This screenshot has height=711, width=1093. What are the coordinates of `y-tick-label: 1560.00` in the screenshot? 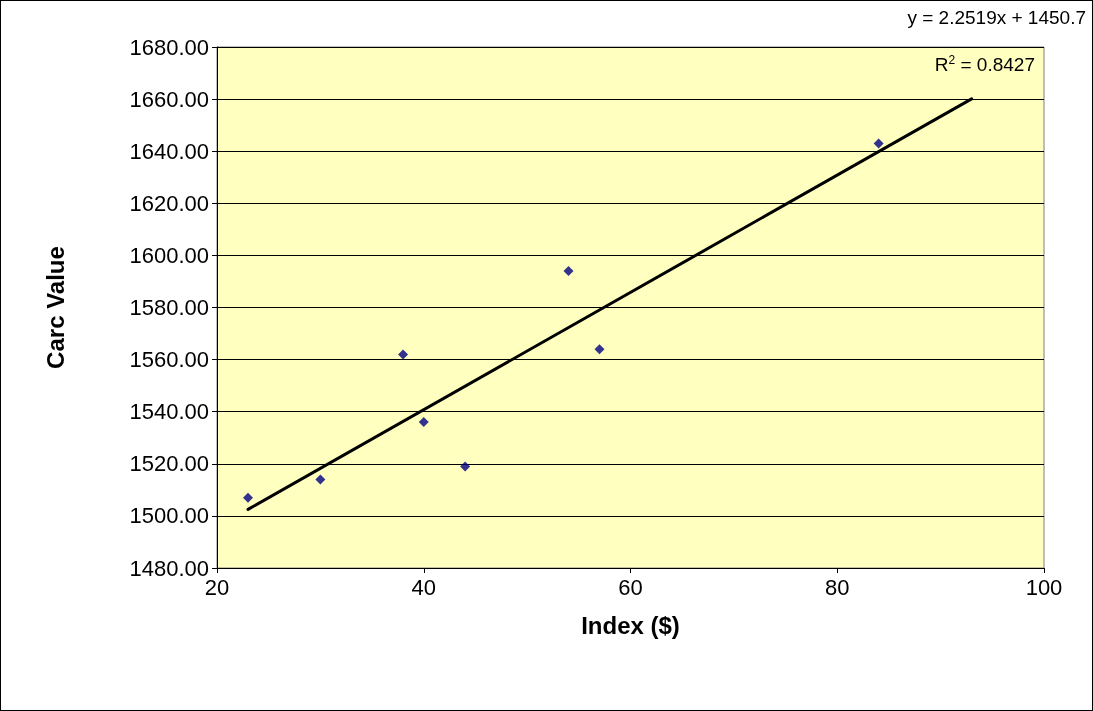 It's located at (169, 360).